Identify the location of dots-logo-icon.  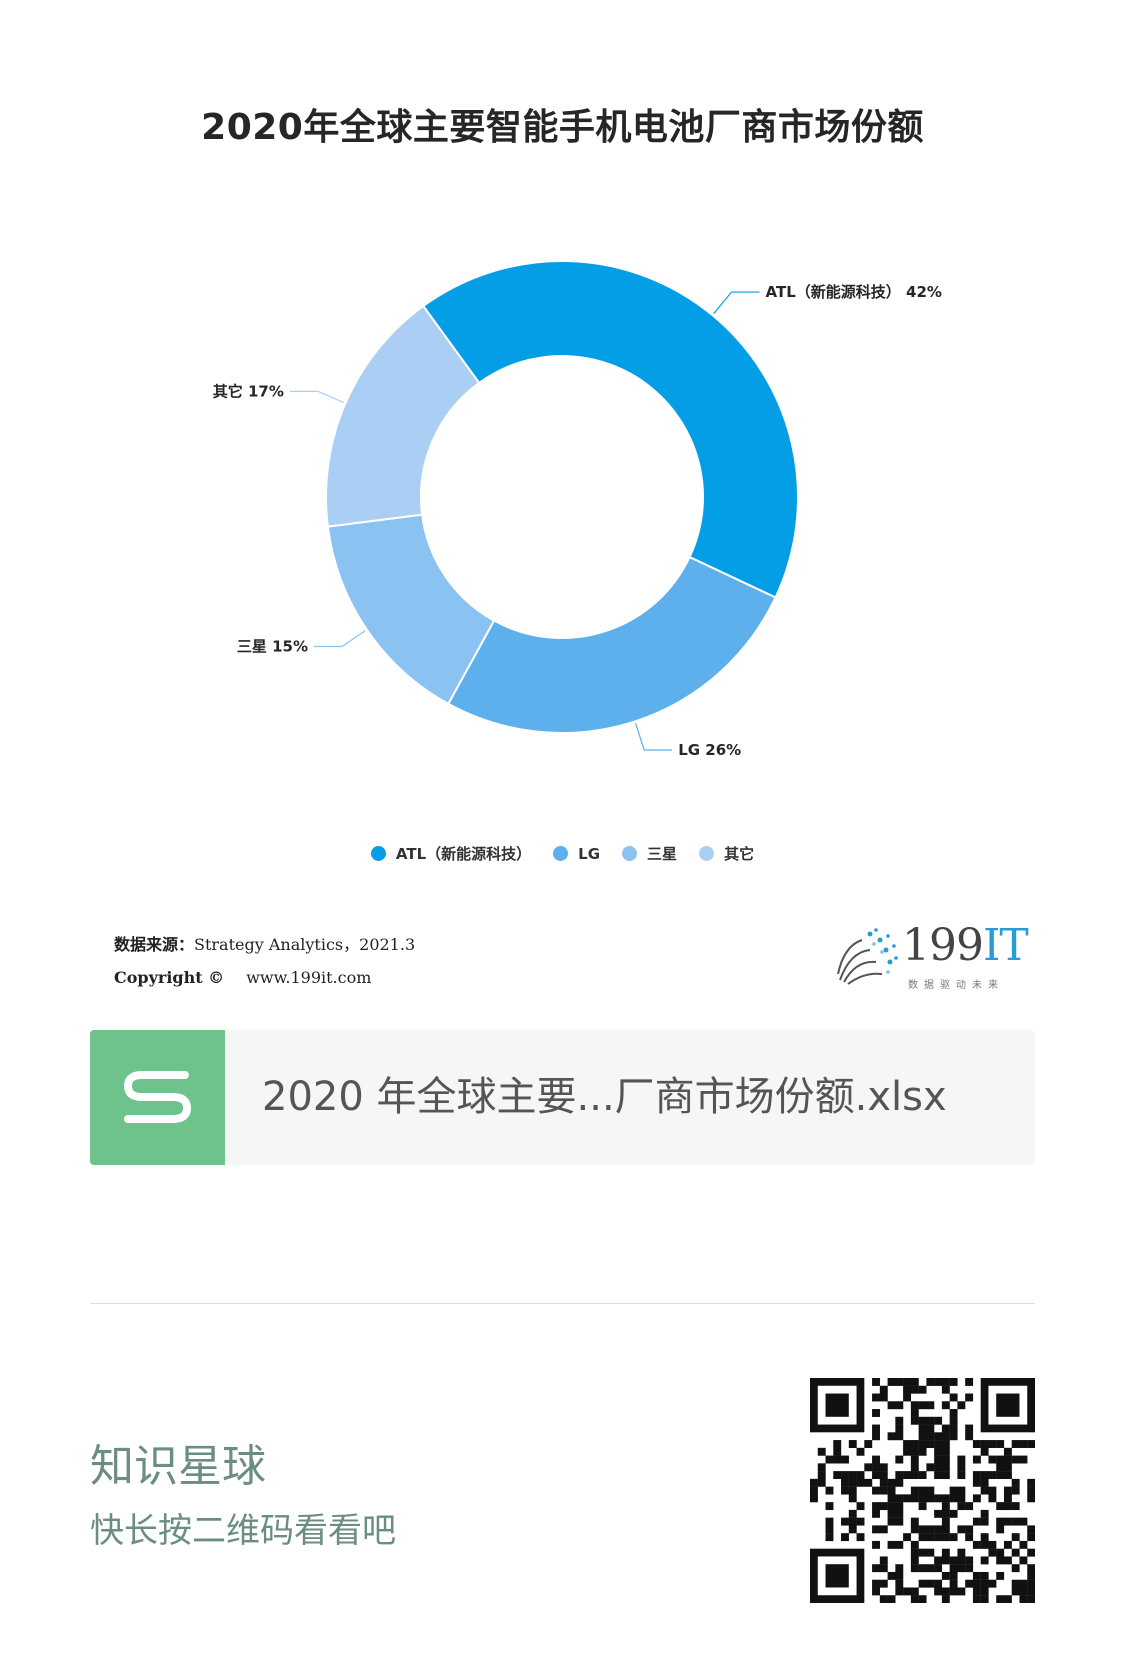
(867, 956).